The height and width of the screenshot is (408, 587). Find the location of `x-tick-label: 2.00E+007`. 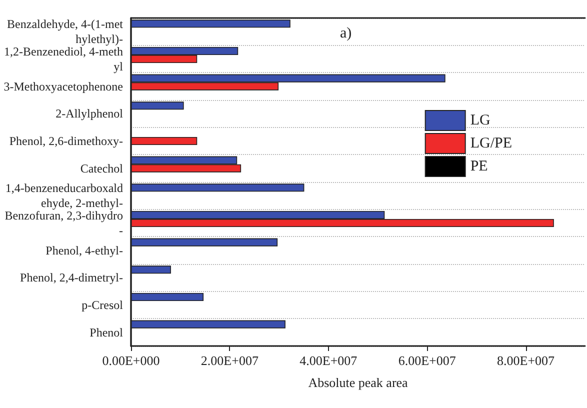

x-tick-label: 2.00E+007 is located at coordinates (229, 360).